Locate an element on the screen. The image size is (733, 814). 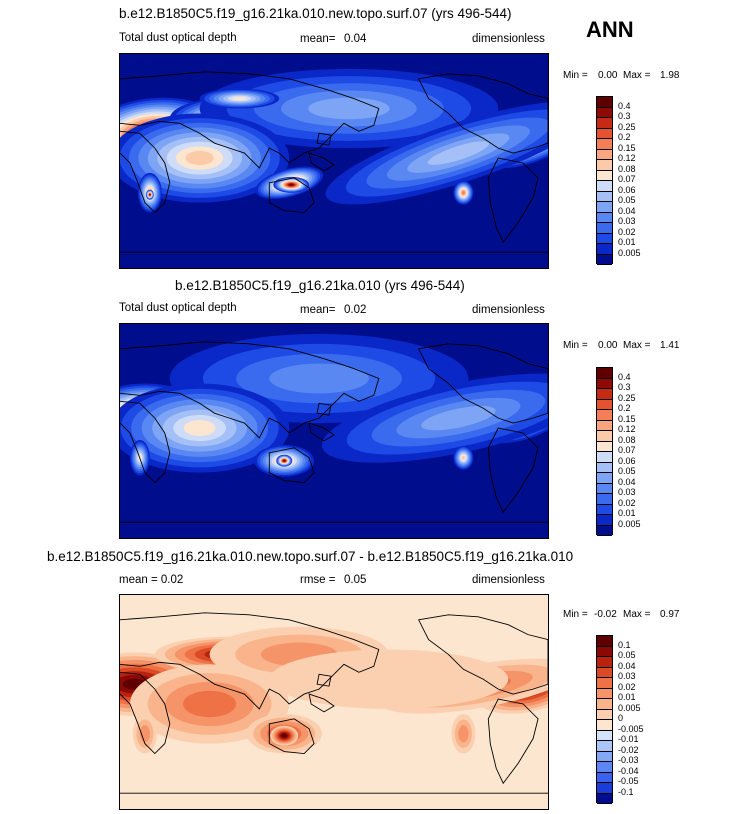
panel2-min-label: Min = is located at coordinates (575, 345).